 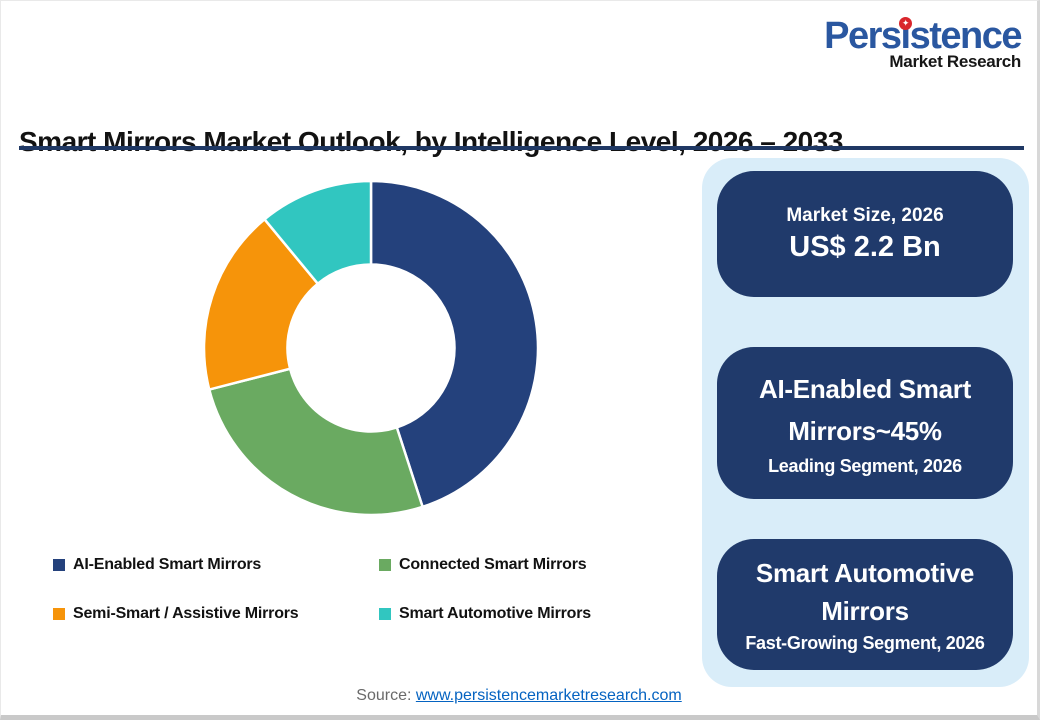 I want to click on logo-tagline: Market Research, so click(x=955, y=61).